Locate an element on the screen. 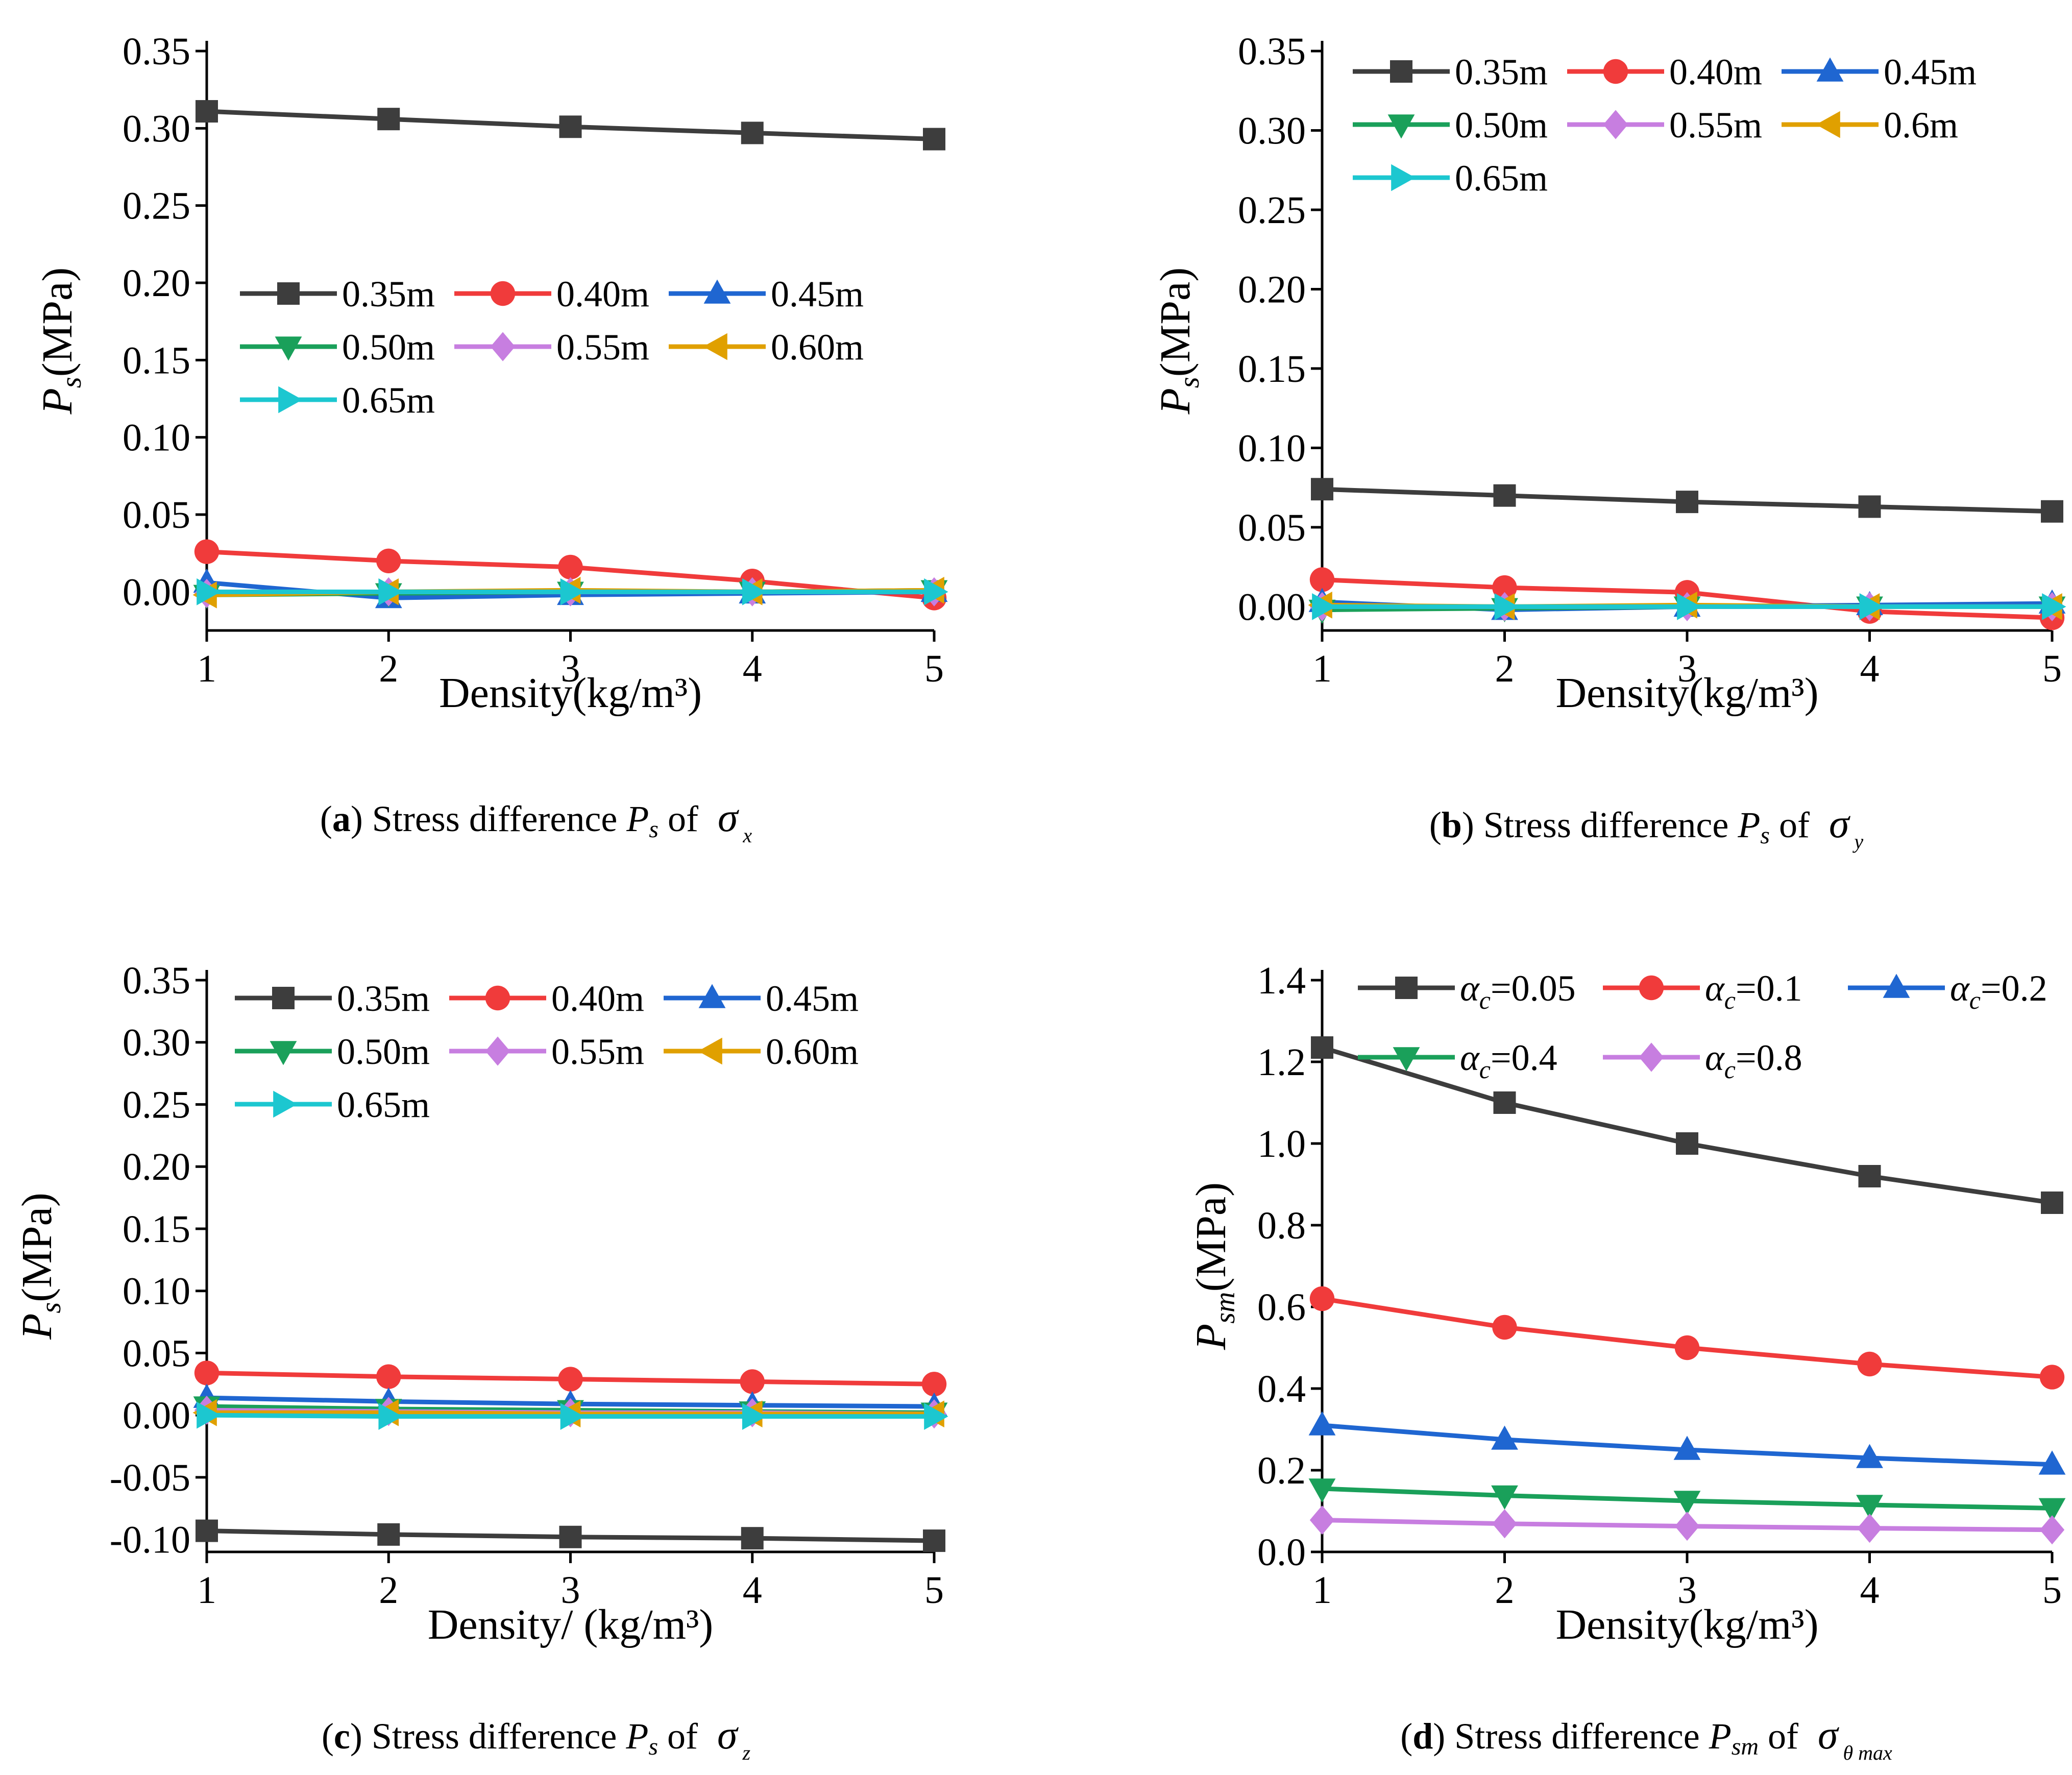 This screenshot has width=2072, height=1775. y-axis-label: Ps(MPa) is located at coordinates (60, 341).